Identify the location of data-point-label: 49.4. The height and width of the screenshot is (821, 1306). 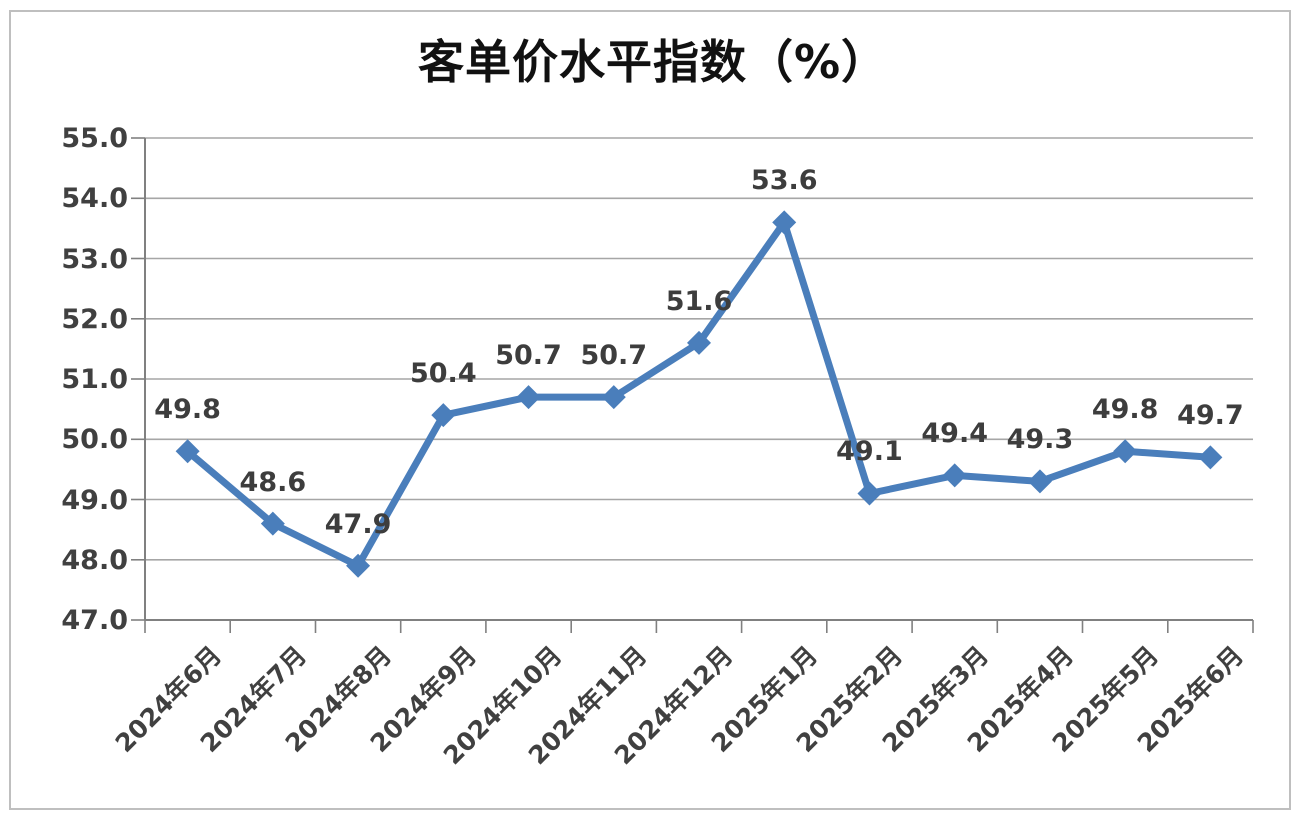
(954, 434).